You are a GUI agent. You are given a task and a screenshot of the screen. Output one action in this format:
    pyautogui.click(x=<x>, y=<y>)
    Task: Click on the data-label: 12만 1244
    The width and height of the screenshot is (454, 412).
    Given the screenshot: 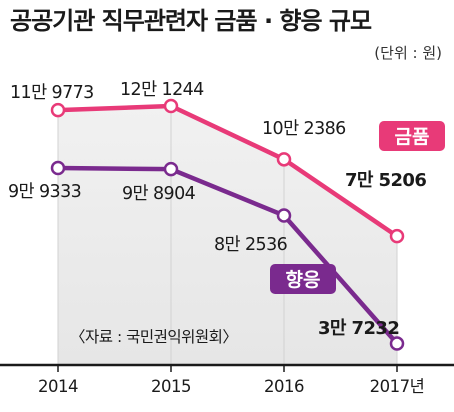 What is the action you would take?
    pyautogui.click(x=162, y=90)
    